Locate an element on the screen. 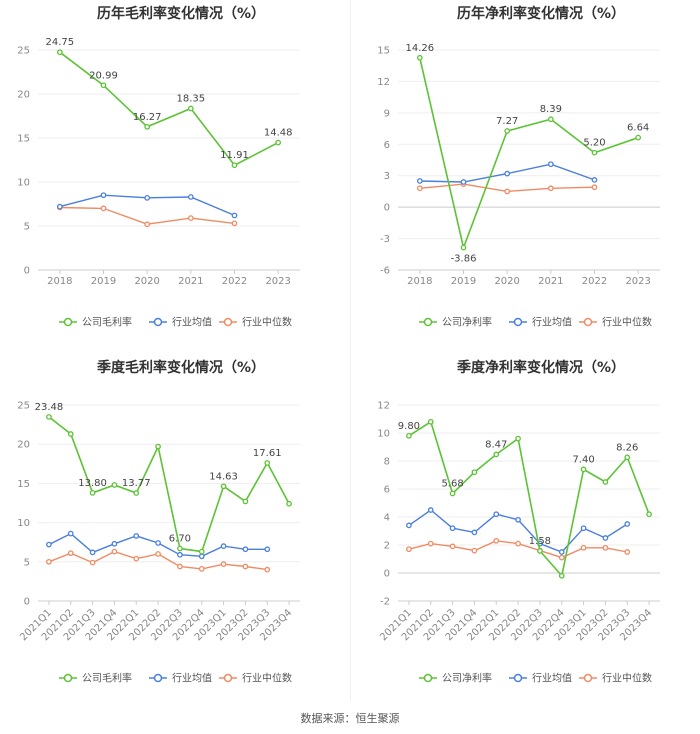  x-tick-label: 2023 is located at coordinates (637, 281).